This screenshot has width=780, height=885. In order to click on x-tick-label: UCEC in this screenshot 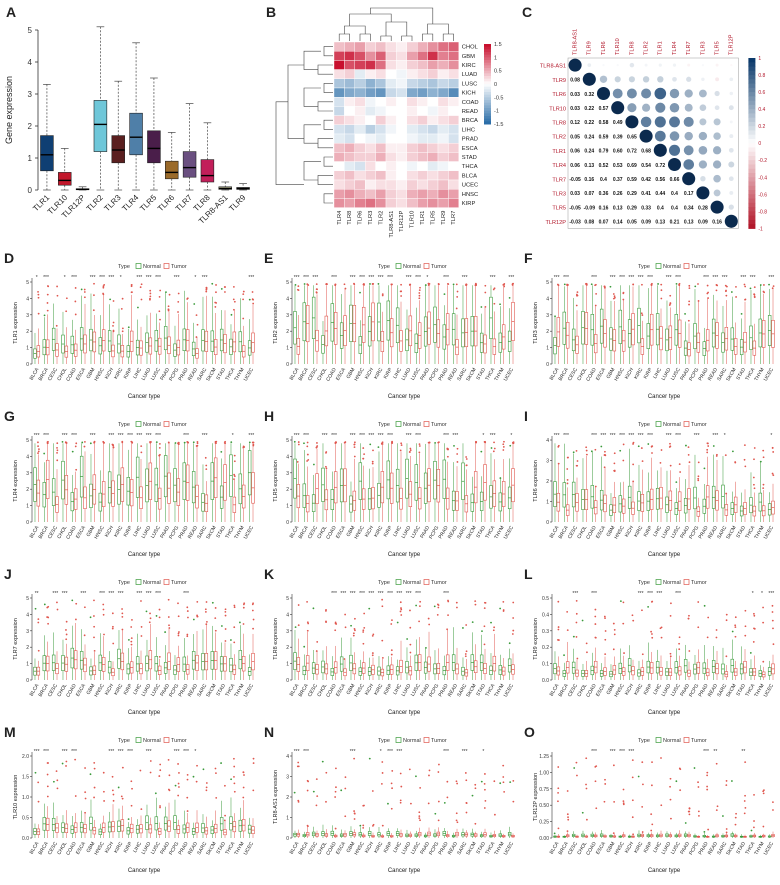, I will do `click(509, 691)`.